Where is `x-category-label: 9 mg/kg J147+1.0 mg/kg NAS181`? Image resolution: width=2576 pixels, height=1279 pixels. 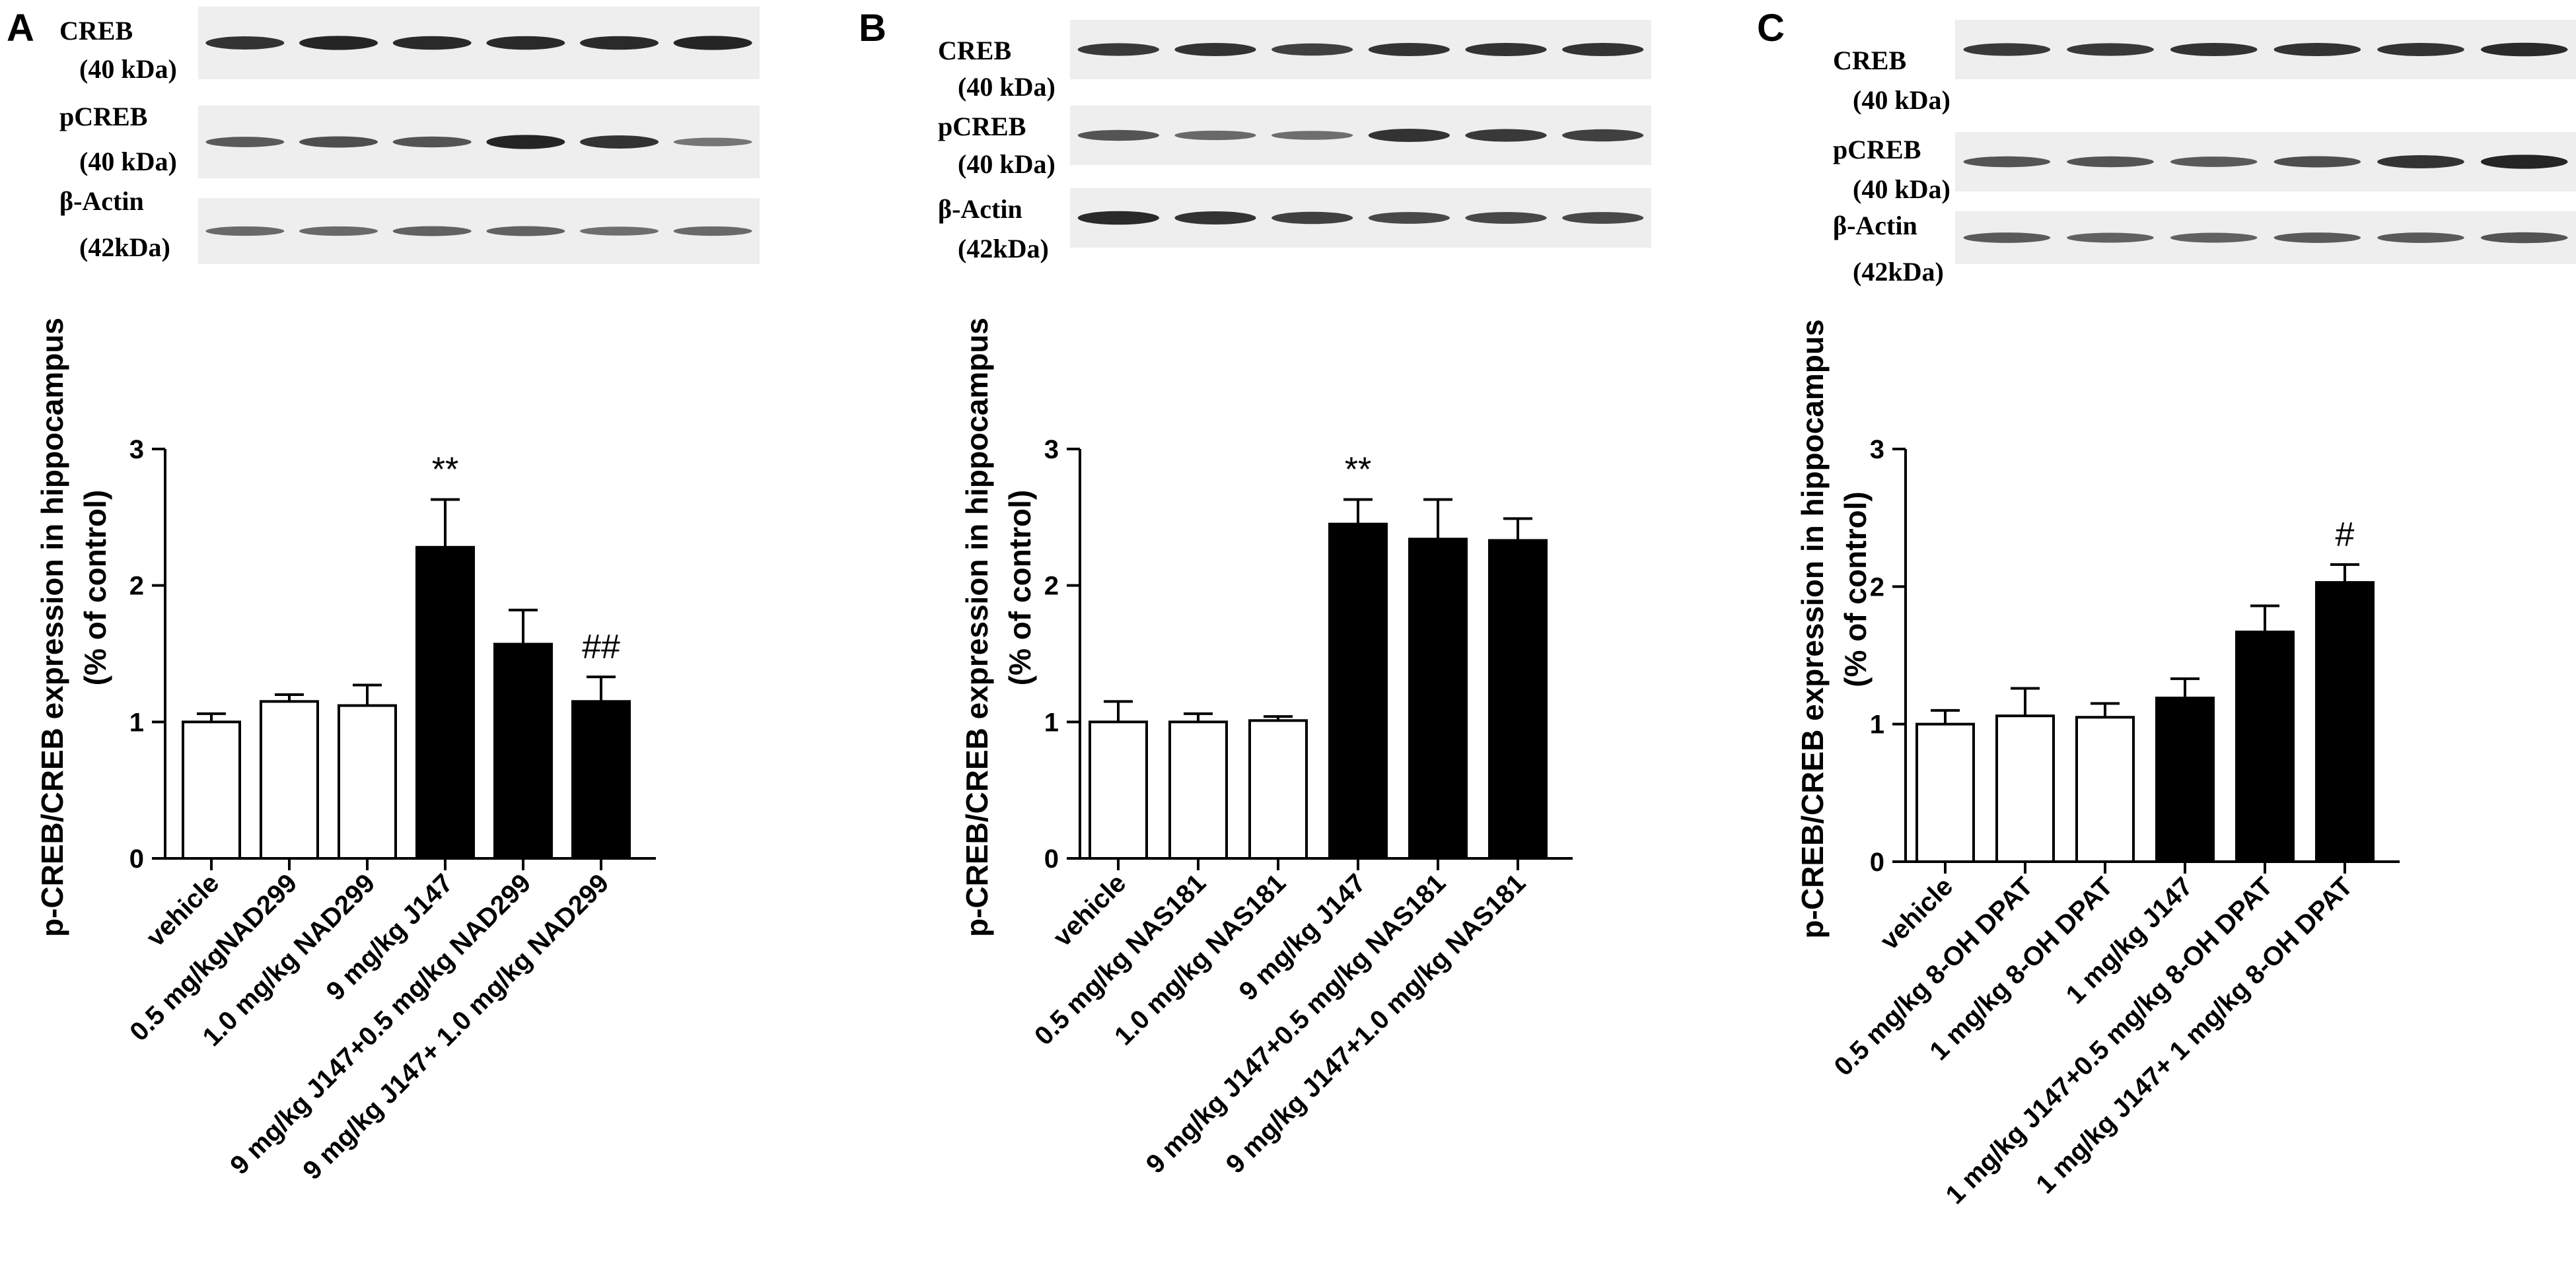
x-category-label: 9 mg/kg J147+1.0 mg/kg NAS181 is located at coordinates (1377, 1023).